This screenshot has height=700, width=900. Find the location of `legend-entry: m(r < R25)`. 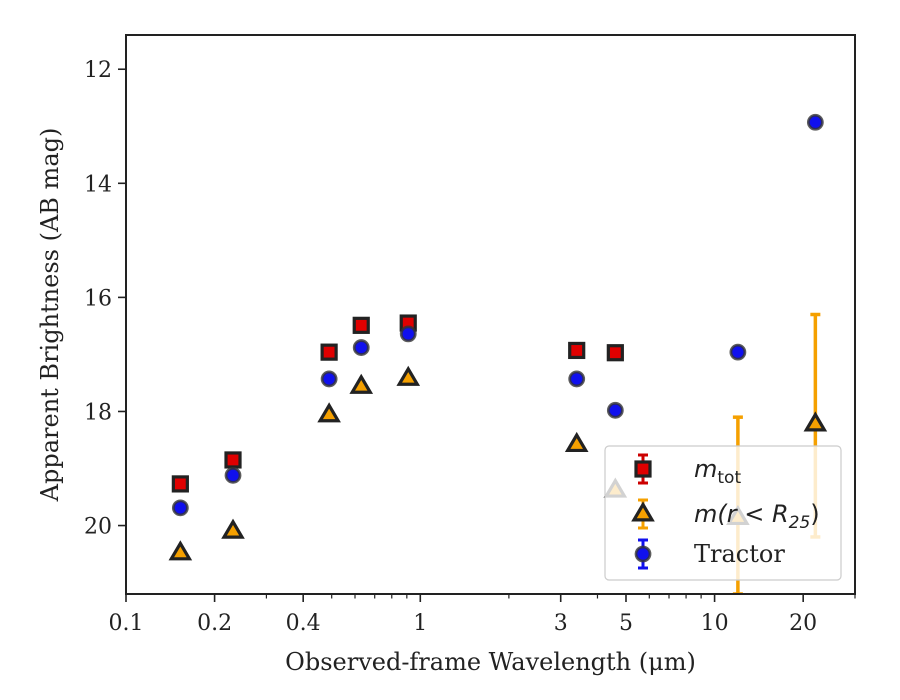

legend-entry: m(r < R25) is located at coordinates (725, 515).